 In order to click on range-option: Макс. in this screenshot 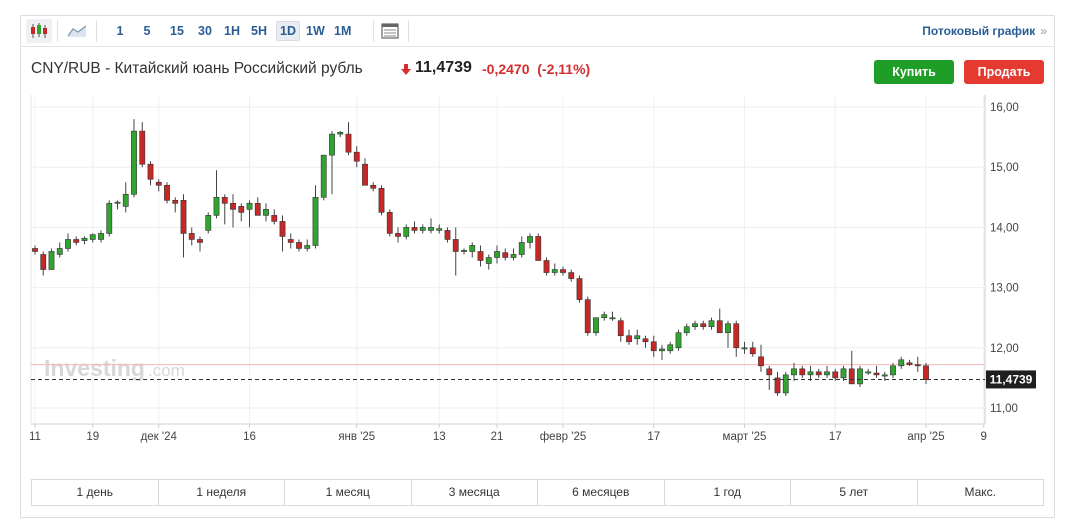, I will do `click(980, 492)`.